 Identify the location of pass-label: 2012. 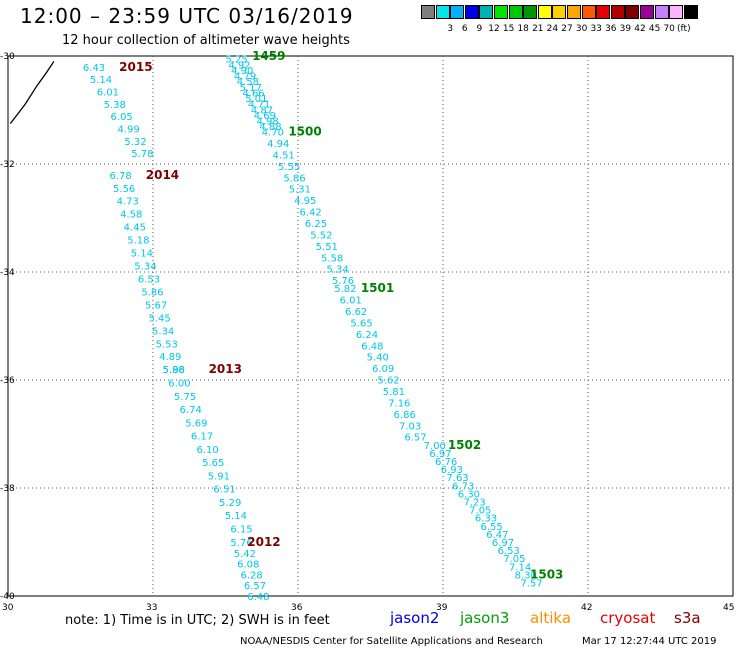
(263, 542).